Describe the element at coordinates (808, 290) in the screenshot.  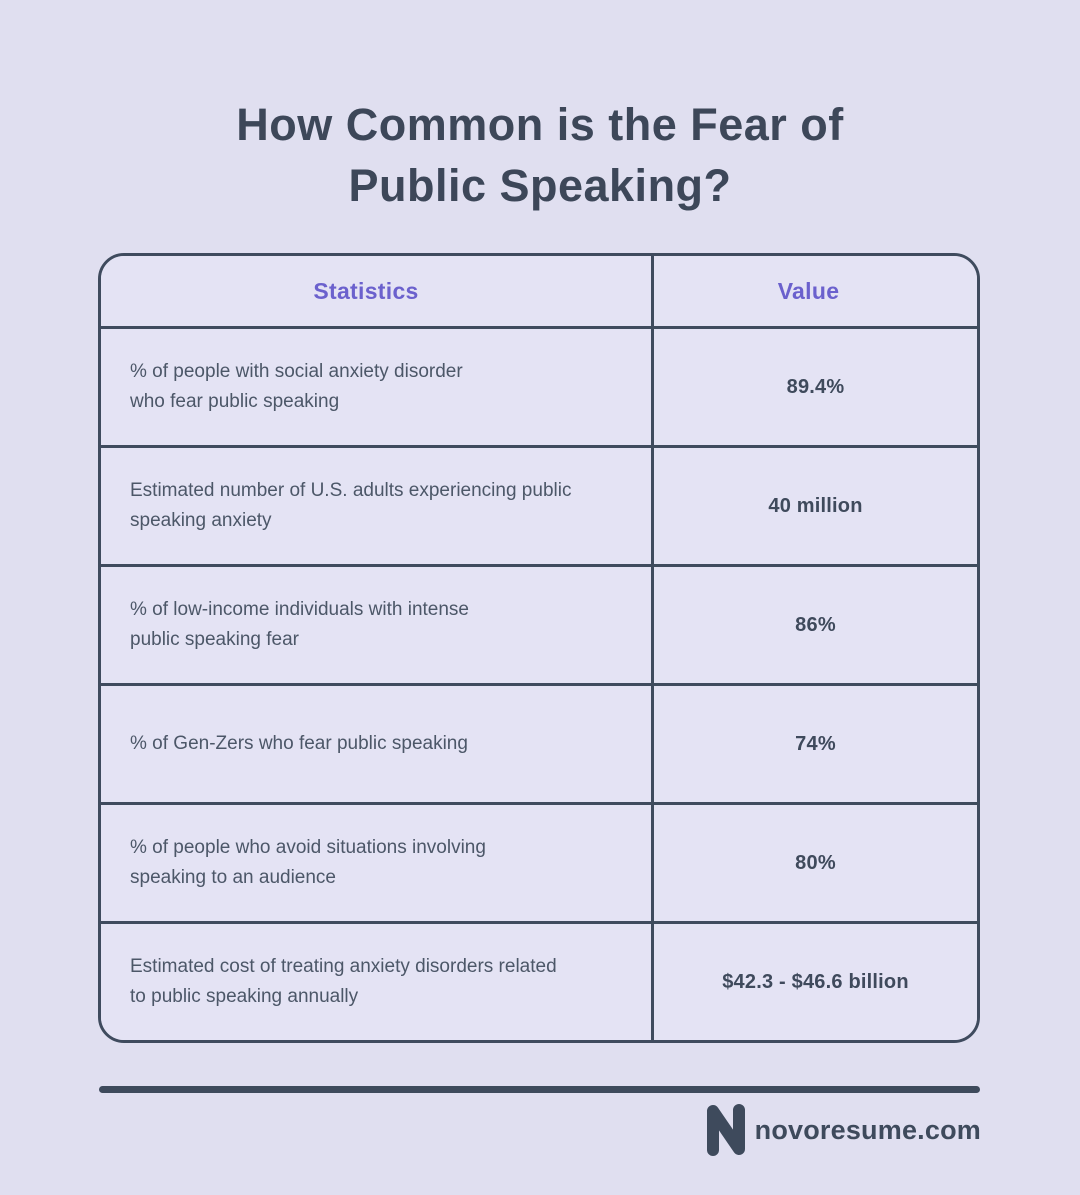
I see `column-header-value-label: Value` at that location.